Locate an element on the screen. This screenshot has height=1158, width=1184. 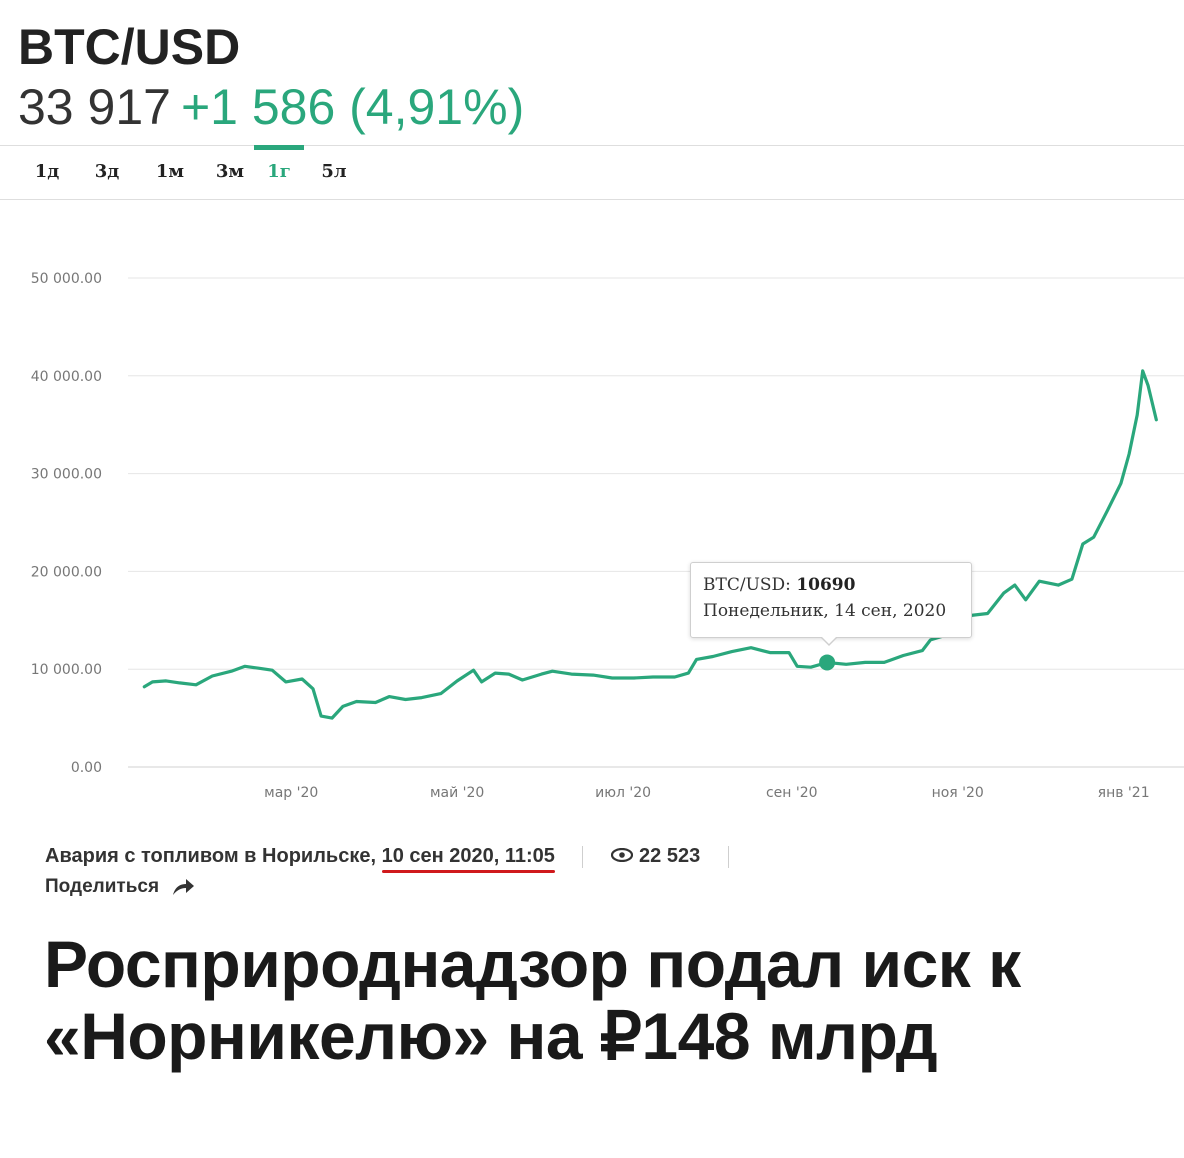
ticker-title: BTC/USD is located at coordinates (129, 47).